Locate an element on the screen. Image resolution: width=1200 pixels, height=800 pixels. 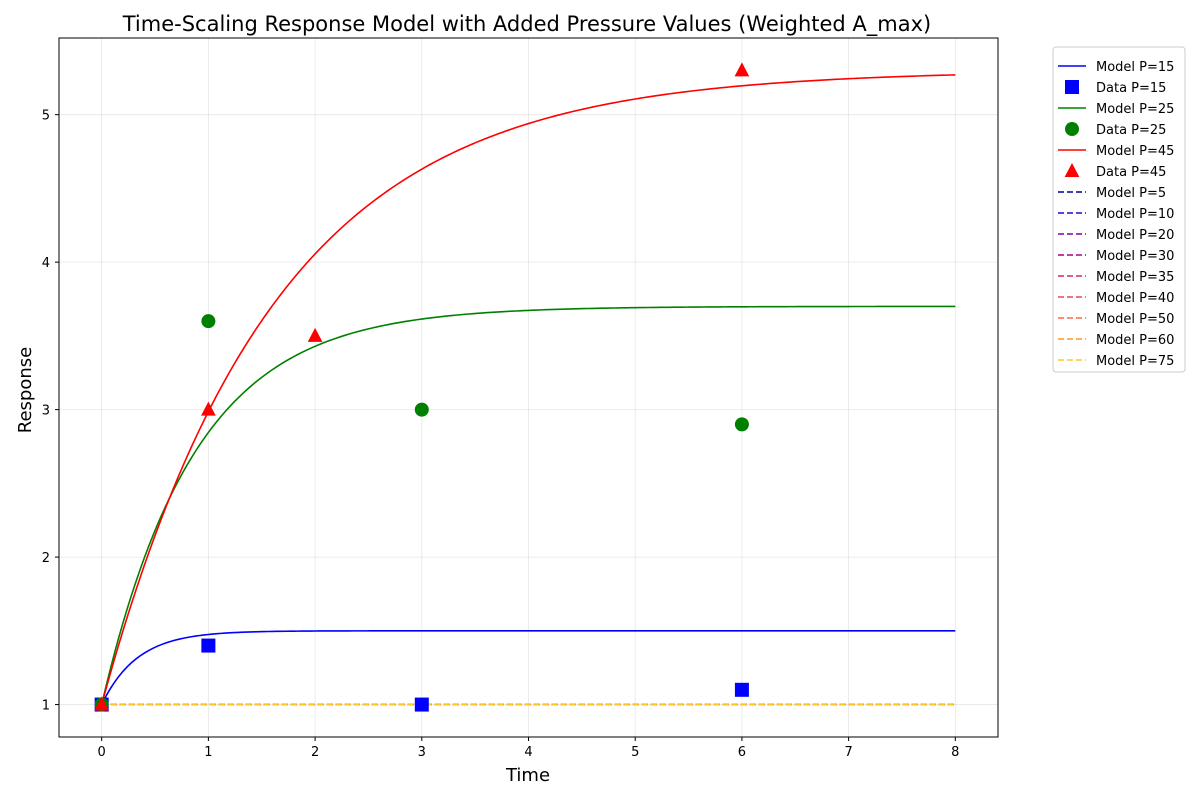
x-tick-label: 7 is located at coordinates (848, 752).